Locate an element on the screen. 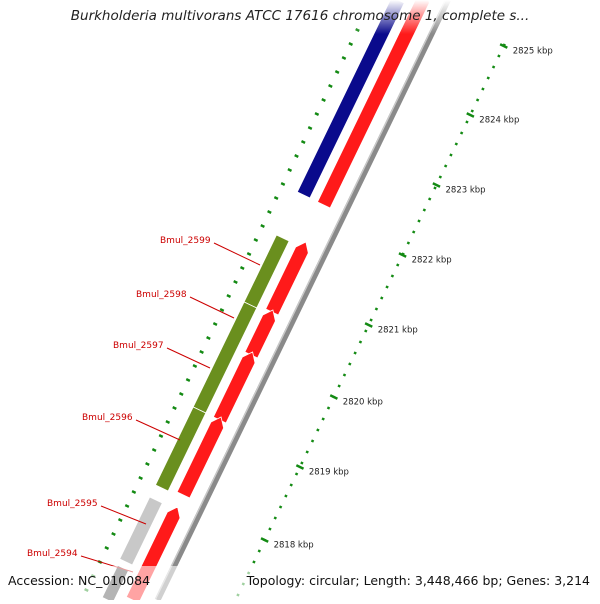  scale-label: 2818 kbp is located at coordinates (294, 545).